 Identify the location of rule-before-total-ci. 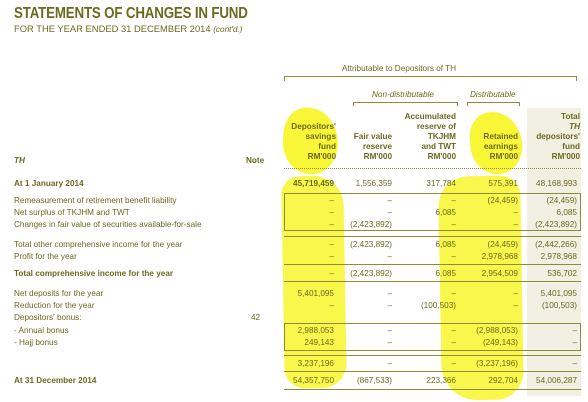
(432, 264).